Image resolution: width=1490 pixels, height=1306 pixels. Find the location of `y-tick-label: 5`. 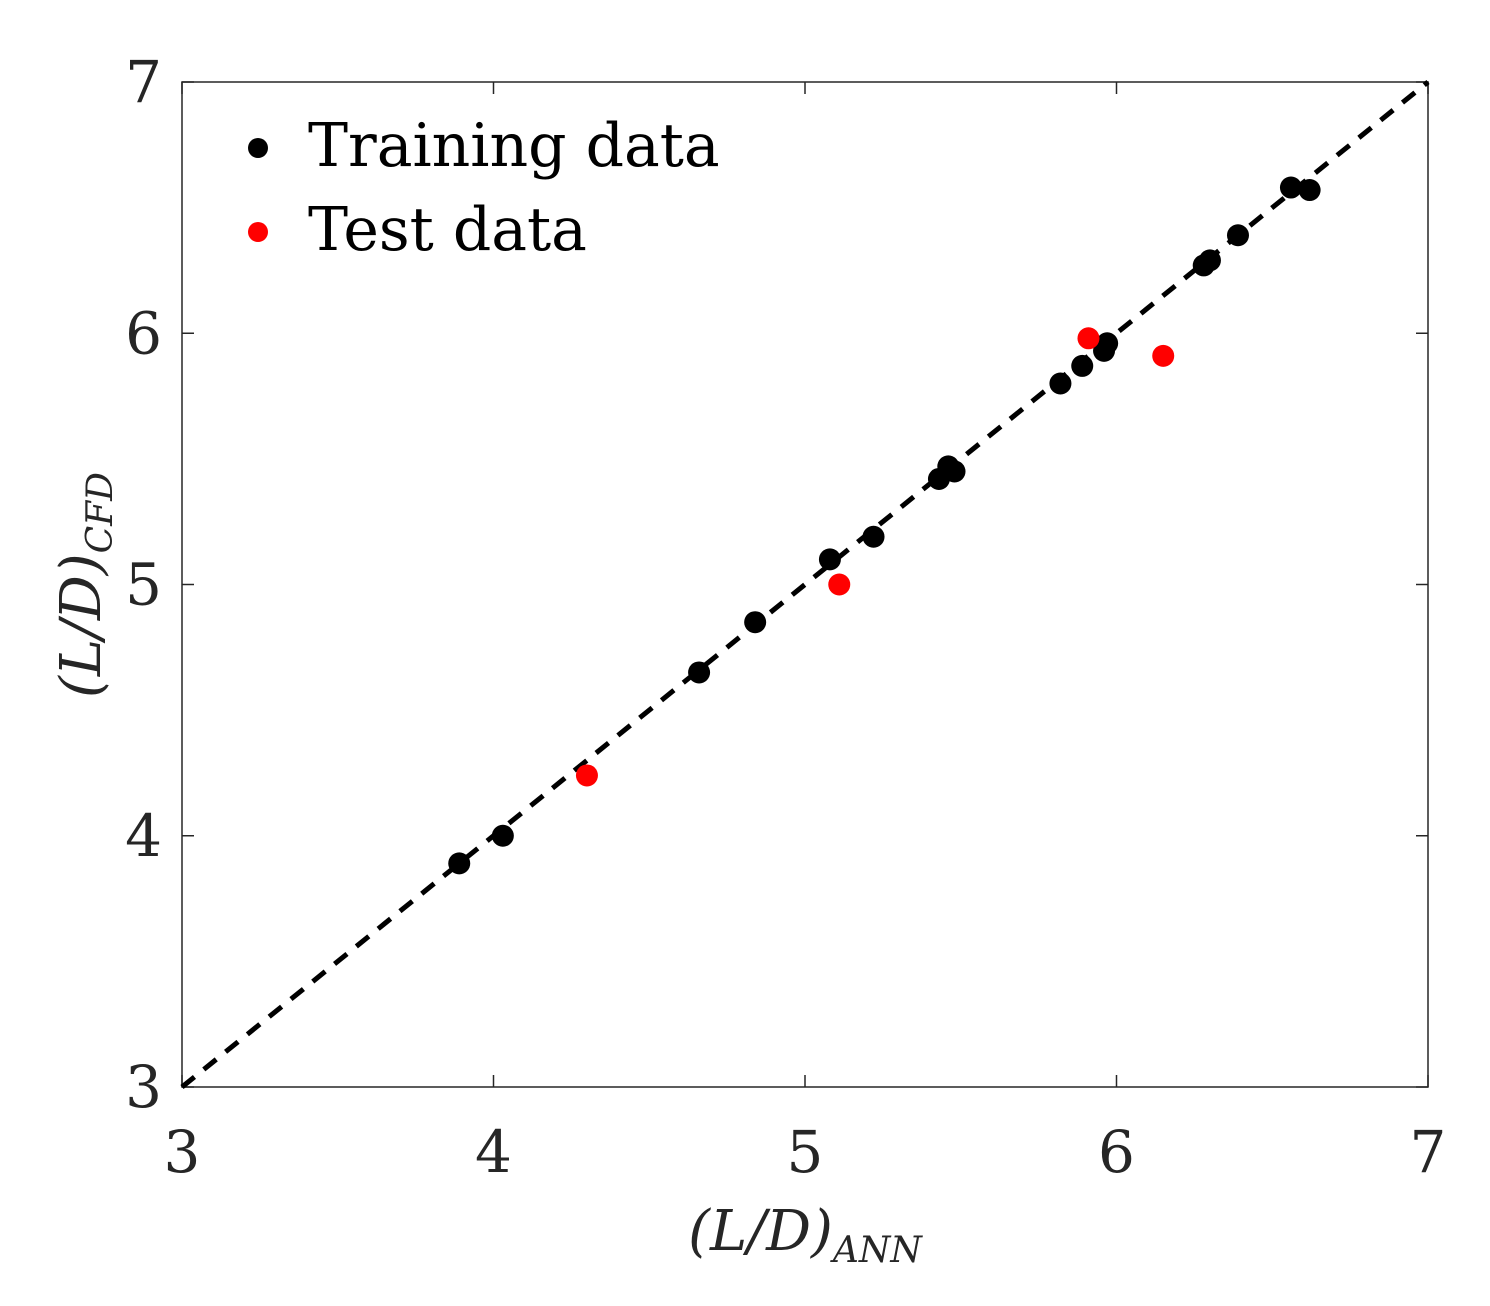

y-tick-label: 5 is located at coordinates (143, 585).